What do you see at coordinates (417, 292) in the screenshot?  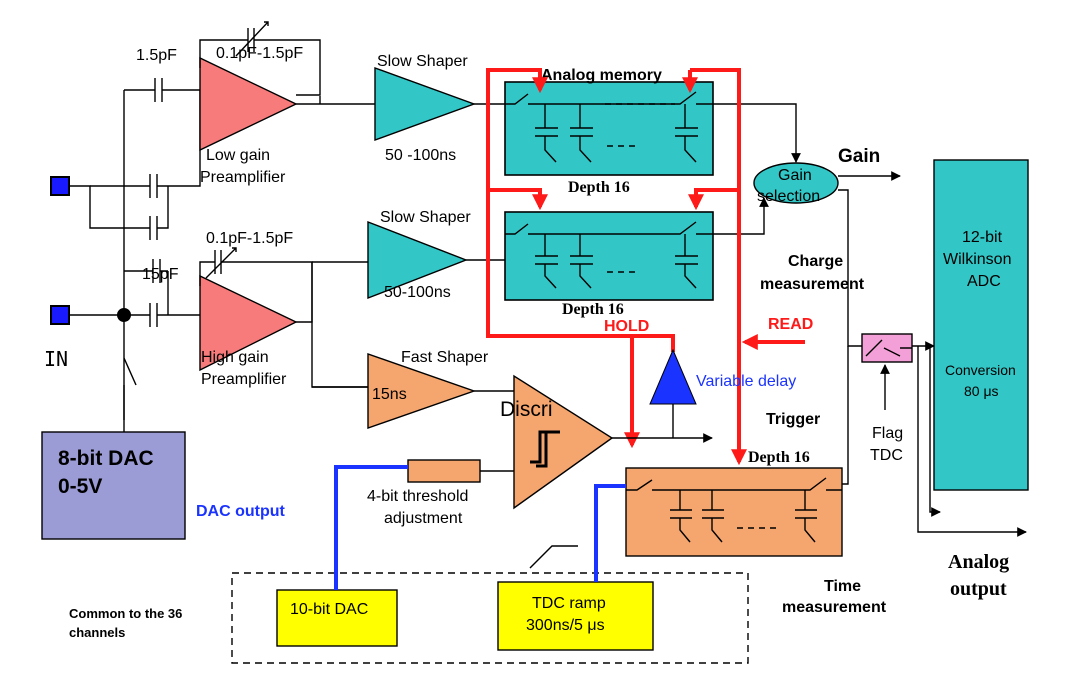 I see `slow-shaper-bottom-time: 50-100ns` at bounding box center [417, 292].